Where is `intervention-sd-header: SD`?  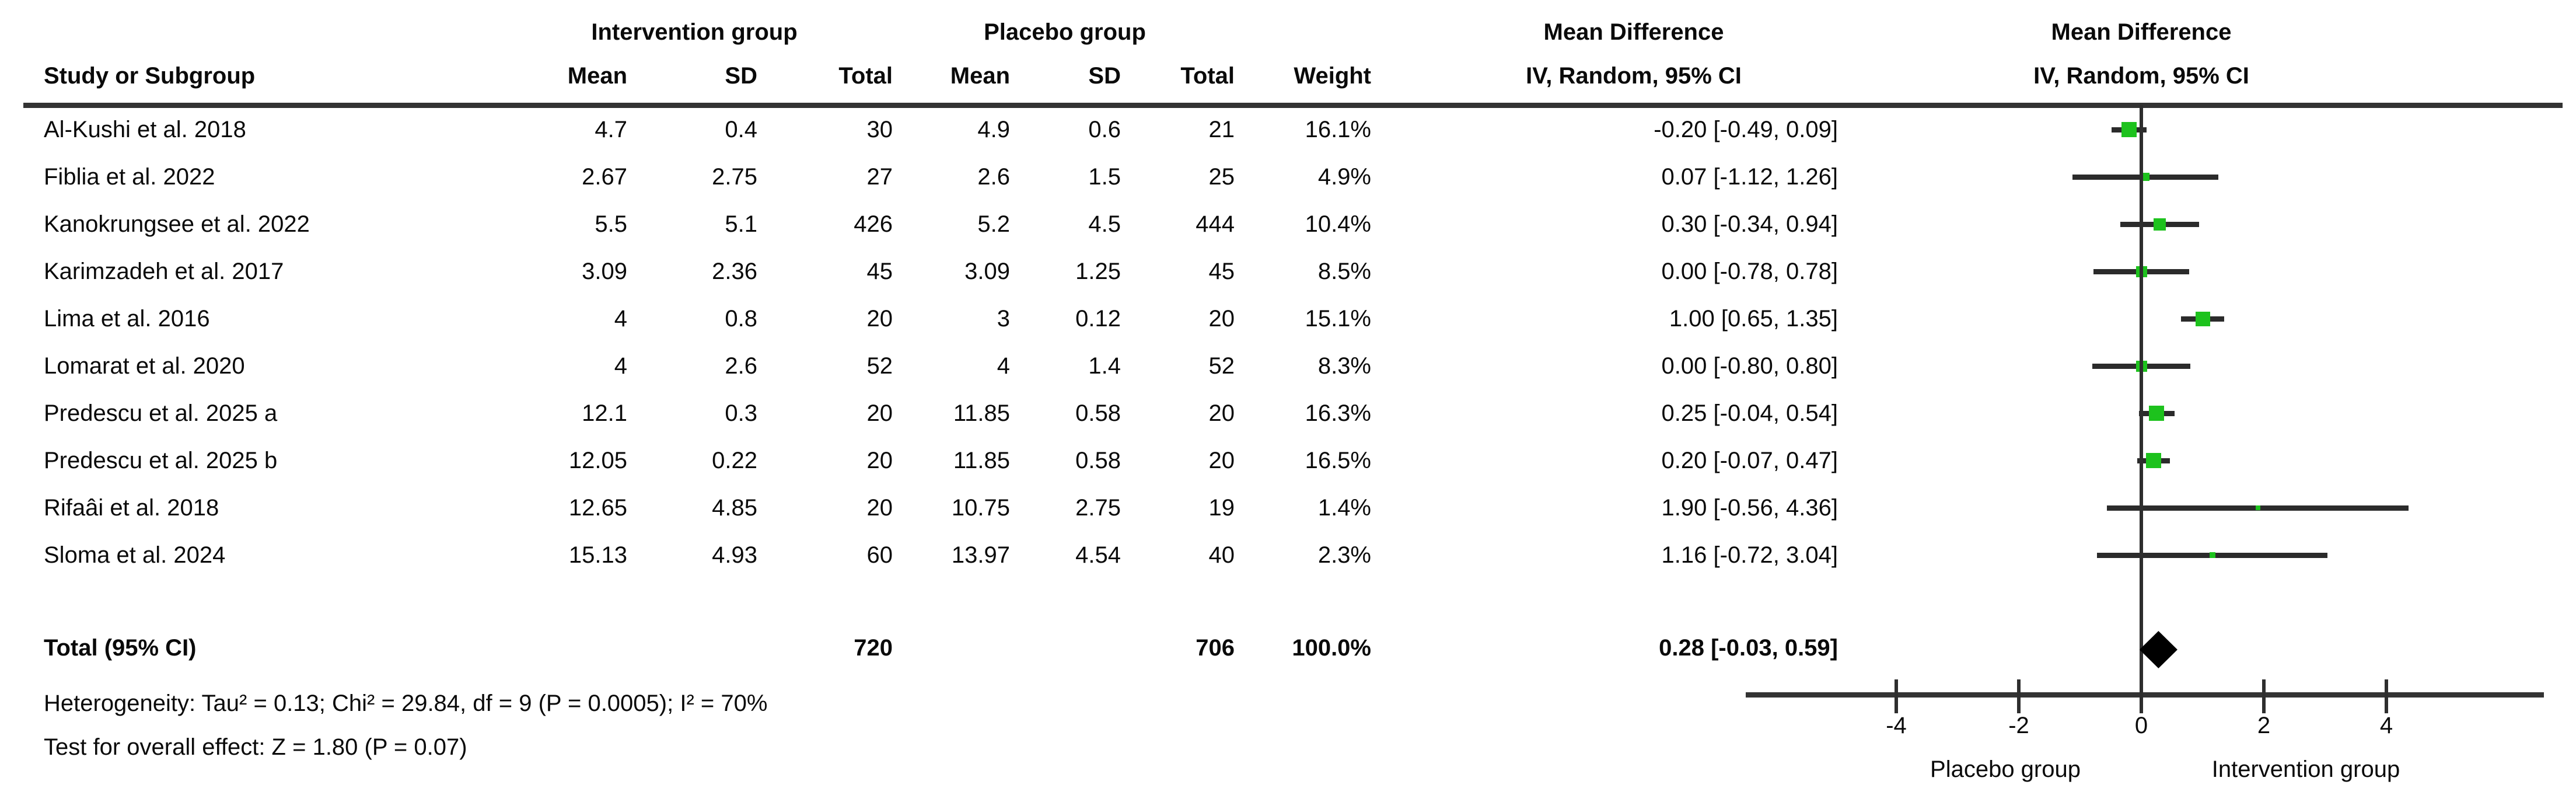 intervention-sd-header: SD is located at coordinates (741, 76).